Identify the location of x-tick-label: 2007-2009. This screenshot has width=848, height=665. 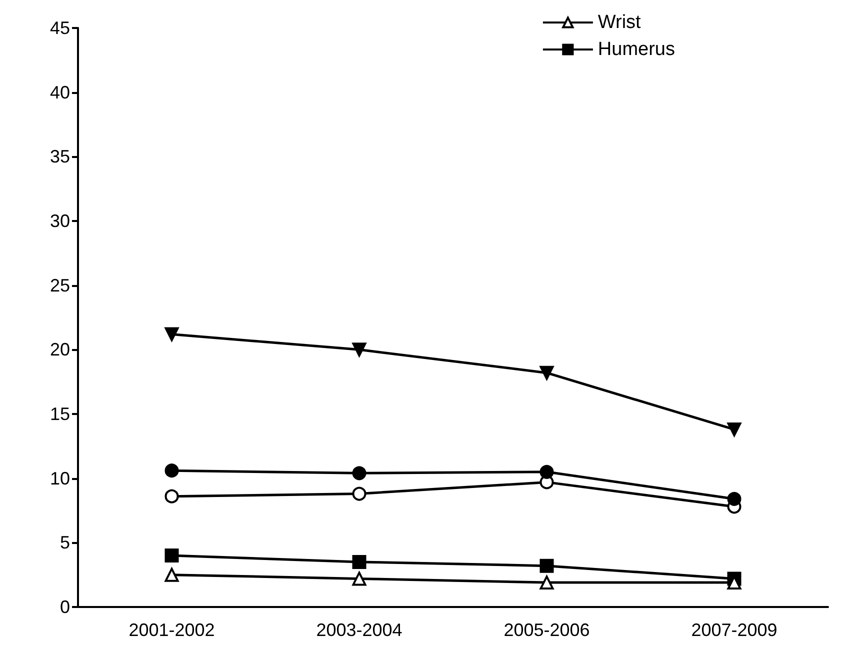
(734, 630).